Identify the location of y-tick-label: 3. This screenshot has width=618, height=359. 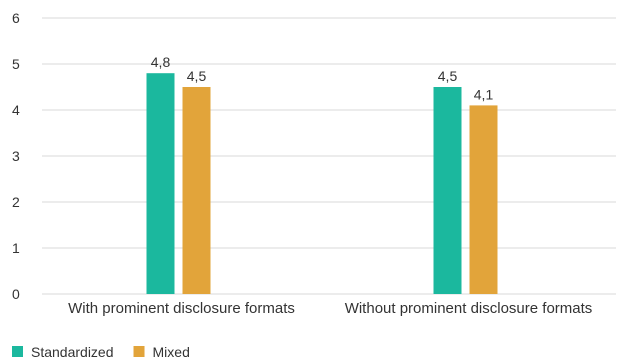
(16, 156).